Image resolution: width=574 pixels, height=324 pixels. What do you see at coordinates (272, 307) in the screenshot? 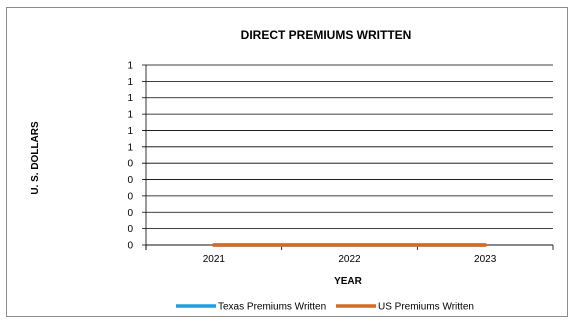
I see `legend-label: Texas Premiums Written` at bounding box center [272, 307].